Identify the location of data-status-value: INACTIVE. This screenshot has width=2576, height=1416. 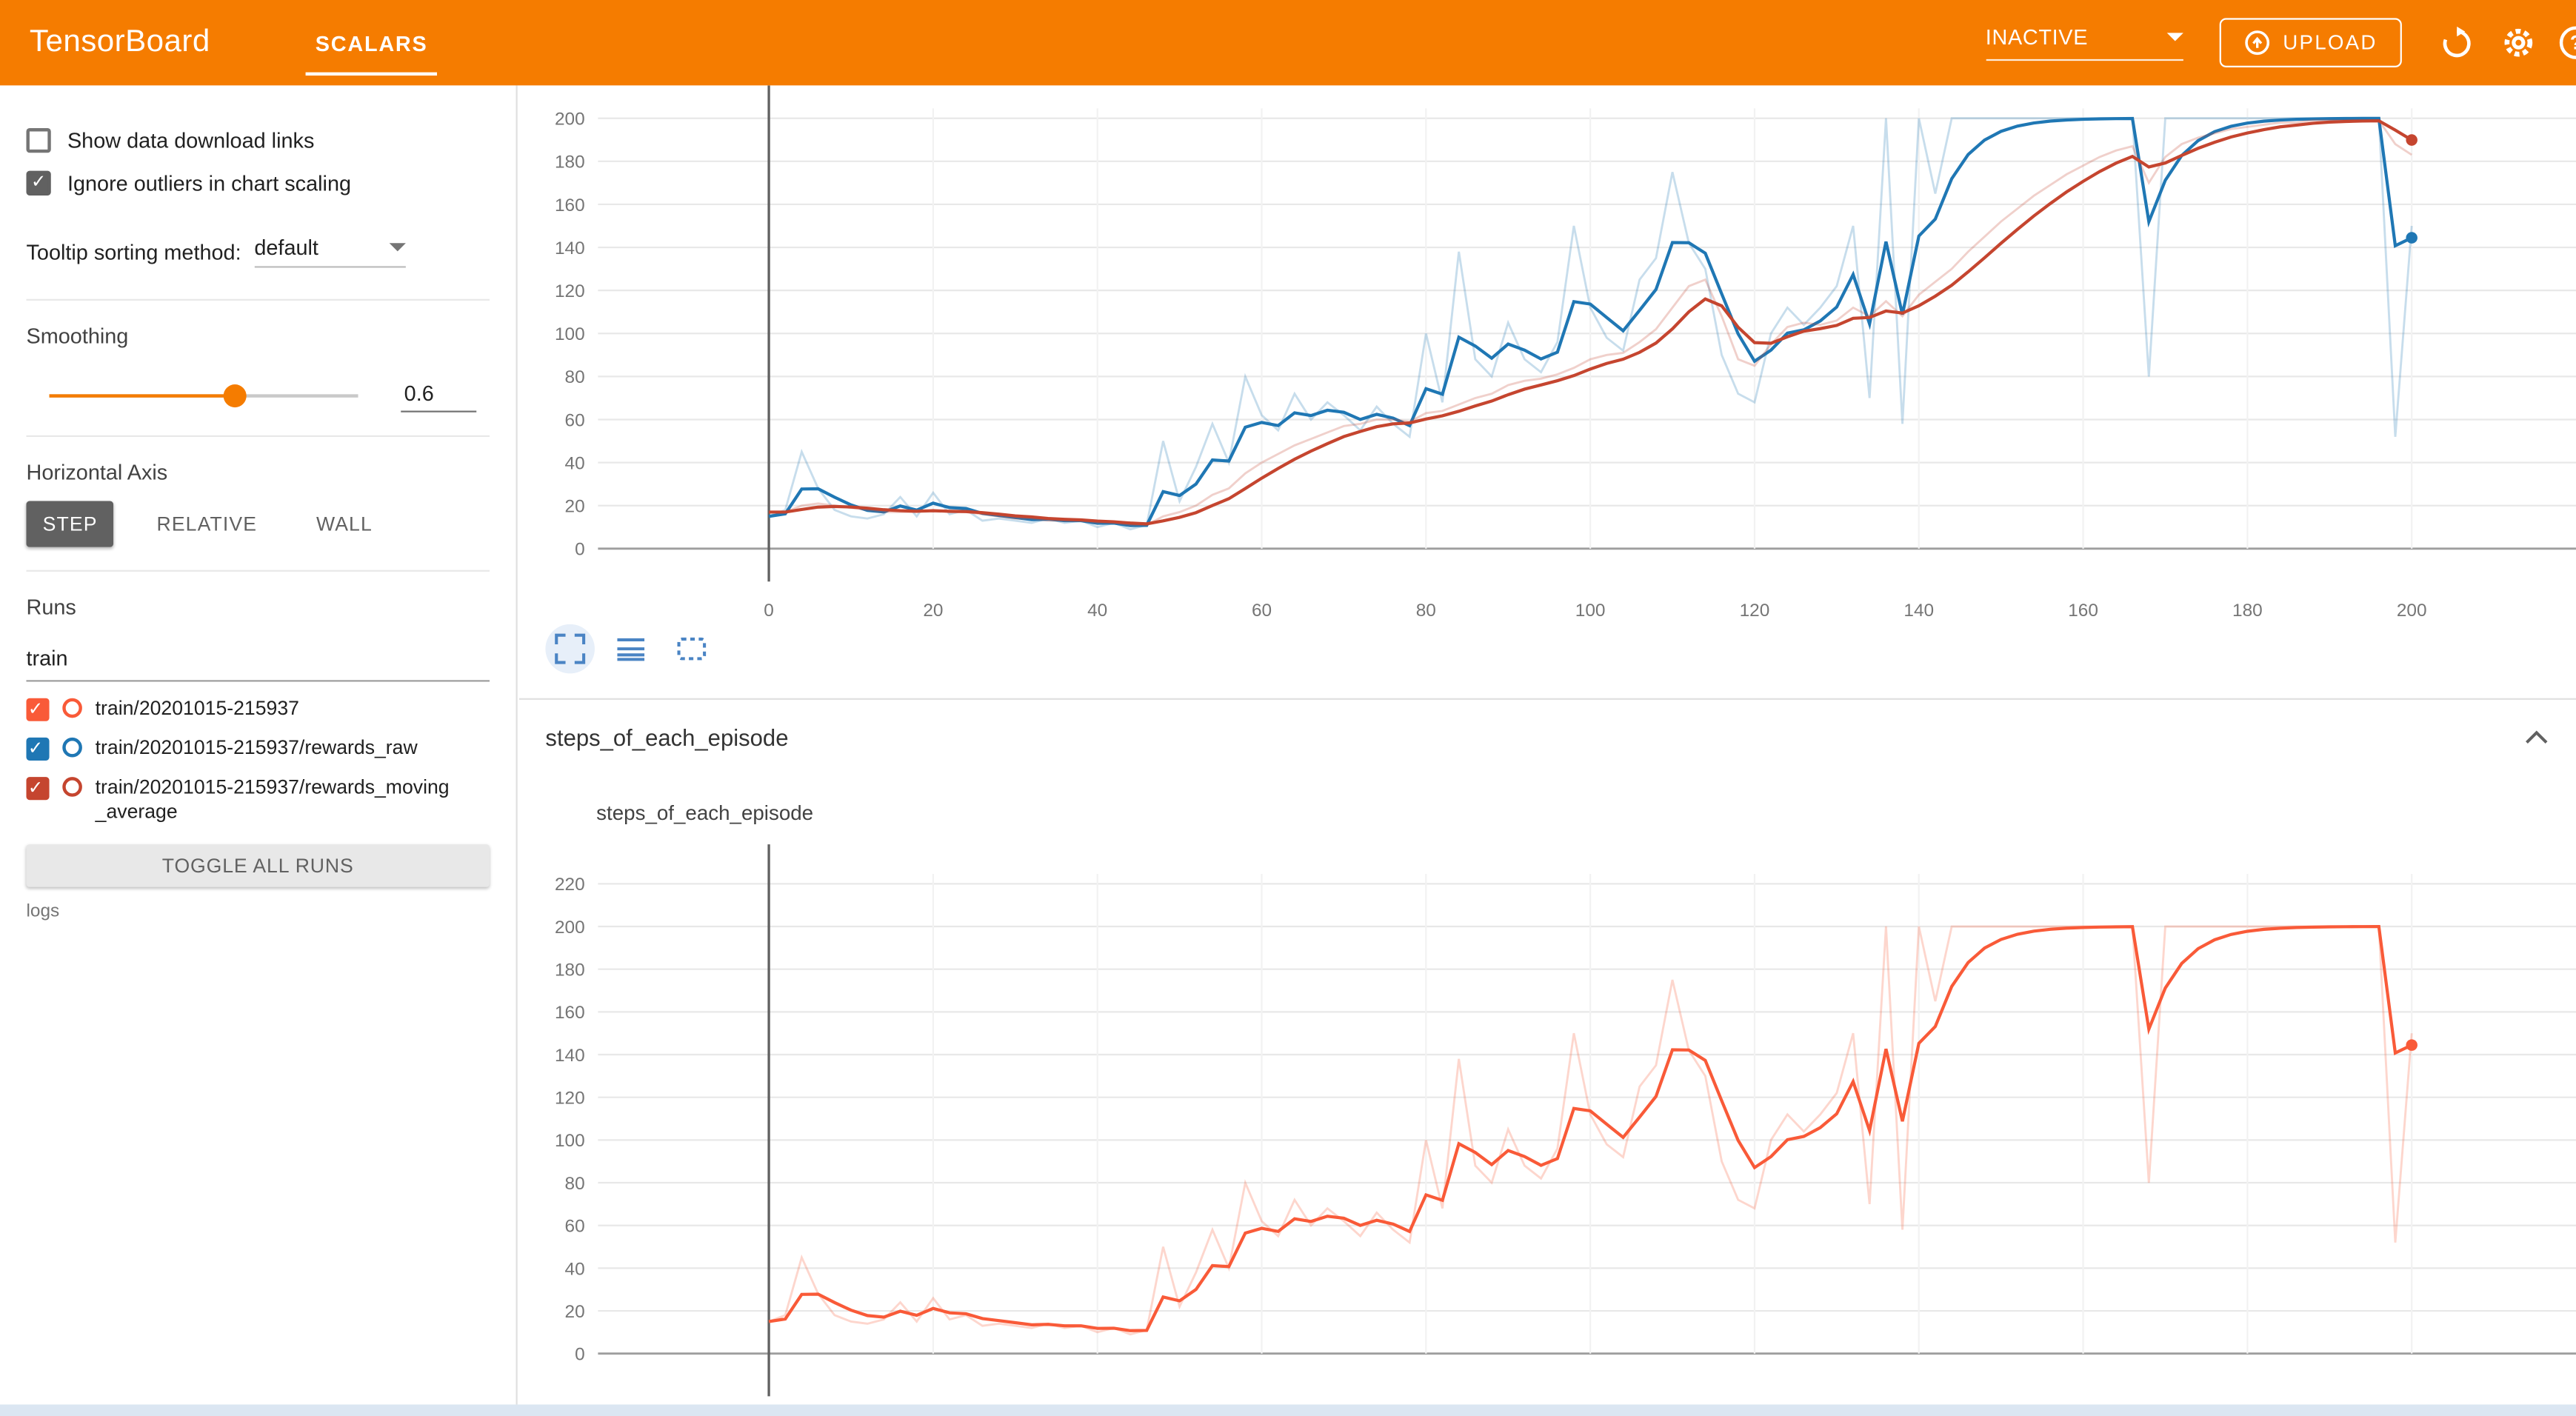
(2037, 37).